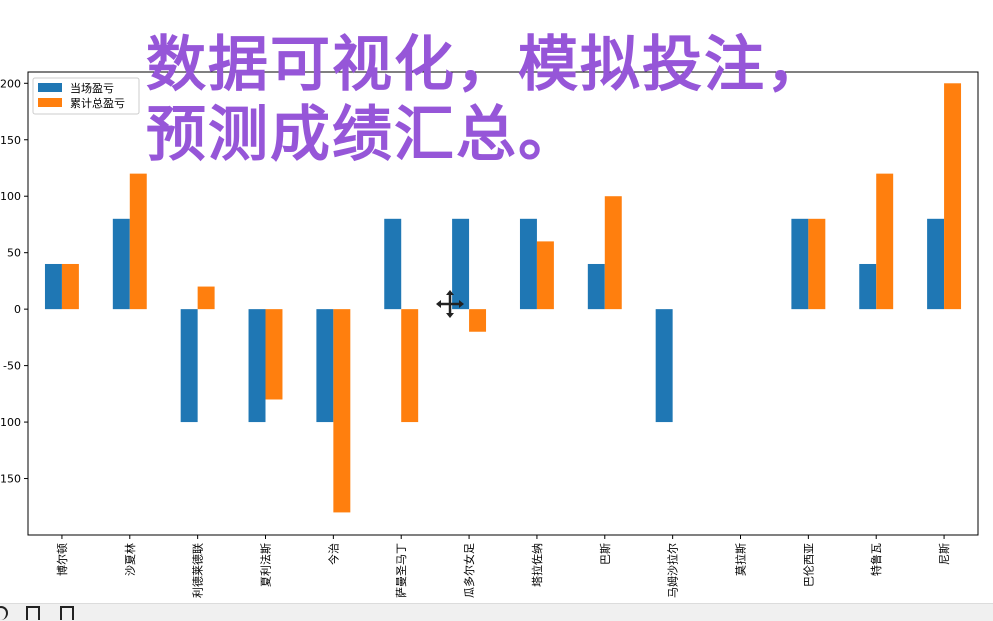  I want to click on configure-icon, so click(33, 613).